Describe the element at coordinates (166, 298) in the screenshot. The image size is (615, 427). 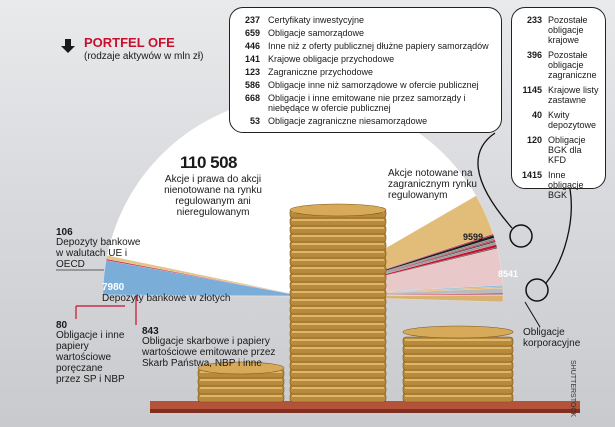
I see `deposits-pln-label: Depozyty bankowe w złotych` at that location.